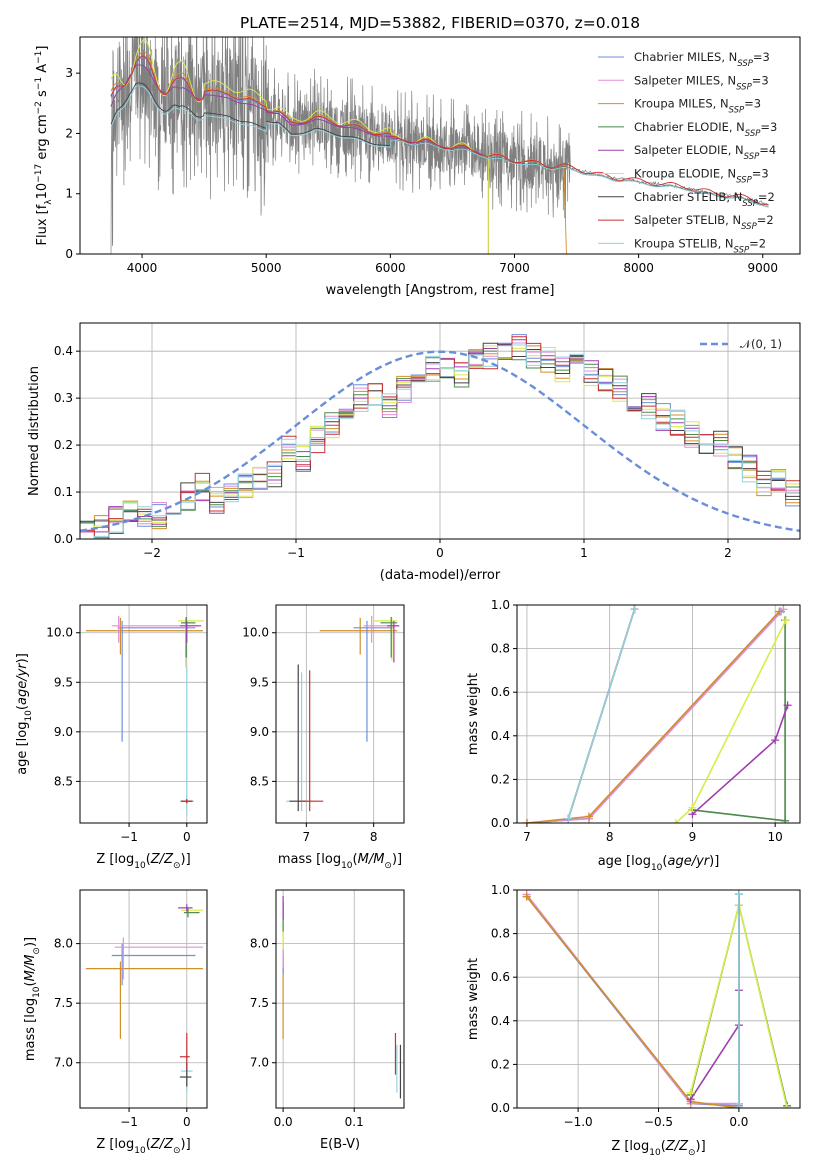  What do you see at coordinates (259, 1063) in the screenshot?
I see `y-tick-label: 7.0` at bounding box center [259, 1063].